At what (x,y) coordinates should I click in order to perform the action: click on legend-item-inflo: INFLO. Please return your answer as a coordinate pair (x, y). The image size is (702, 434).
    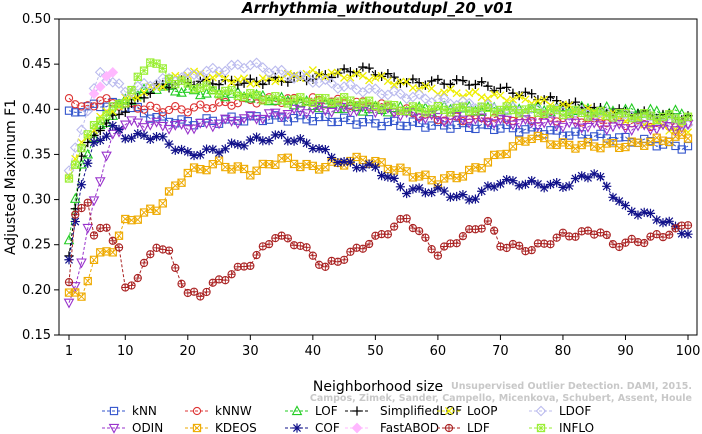
    Looking at the image, I should click on (561, 427).